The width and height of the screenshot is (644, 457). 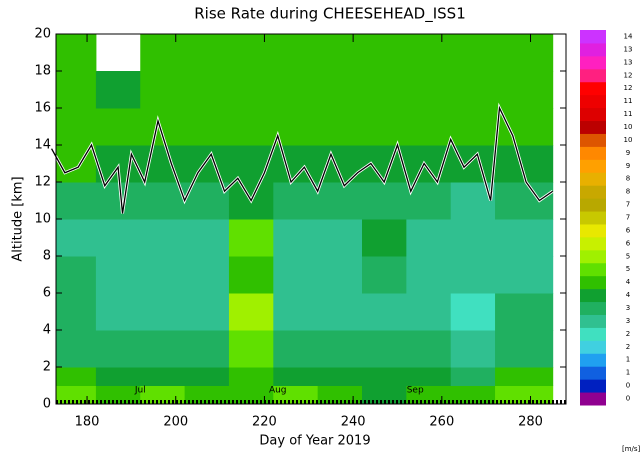 I want to click on y-tick-label: 16, so click(x=42, y=108).